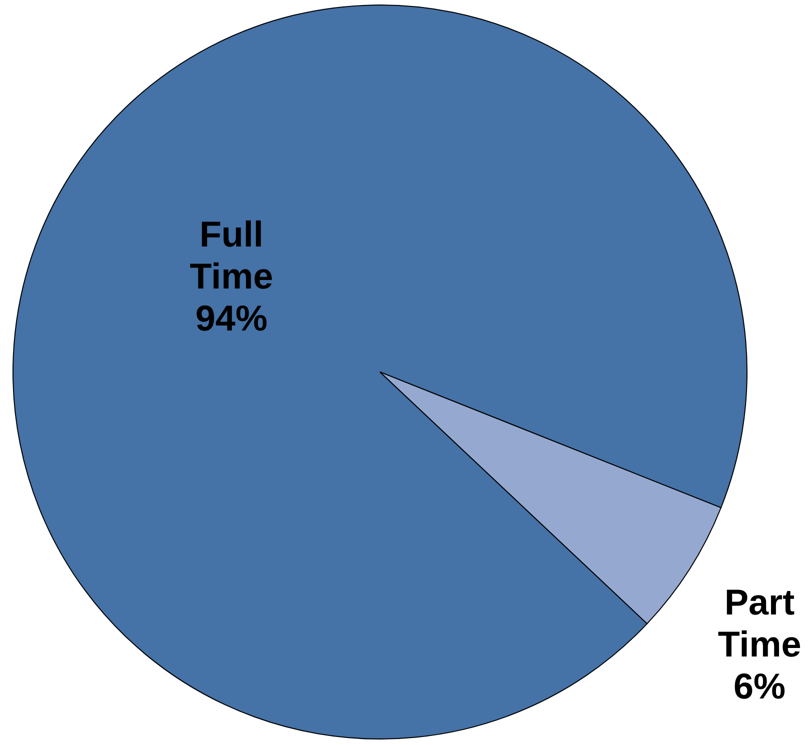  I want to click on data-label: 94%, so click(231, 317).